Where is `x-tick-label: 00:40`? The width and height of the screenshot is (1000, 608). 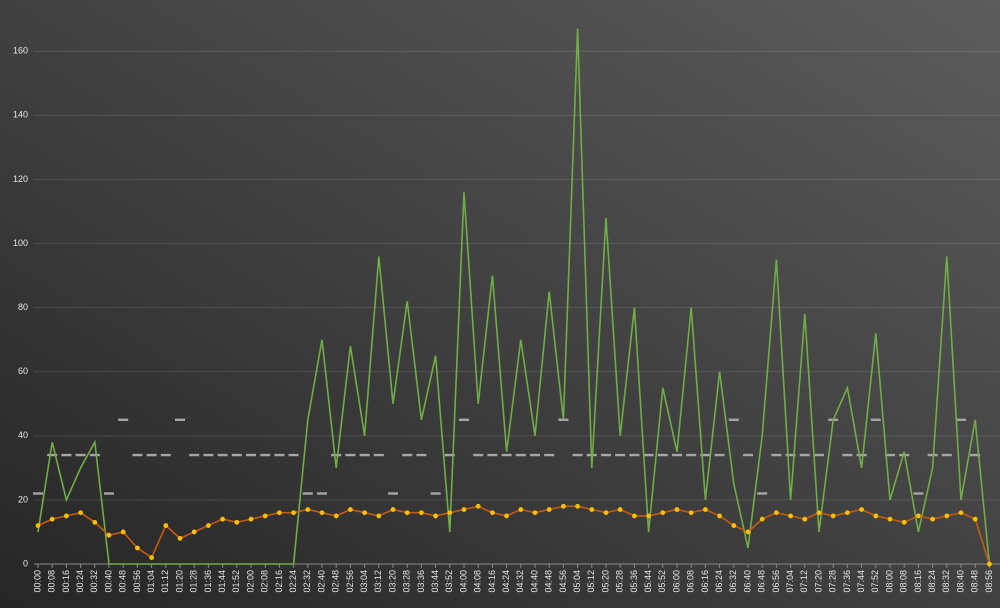 x-tick-label: 00:40 is located at coordinates (108, 581).